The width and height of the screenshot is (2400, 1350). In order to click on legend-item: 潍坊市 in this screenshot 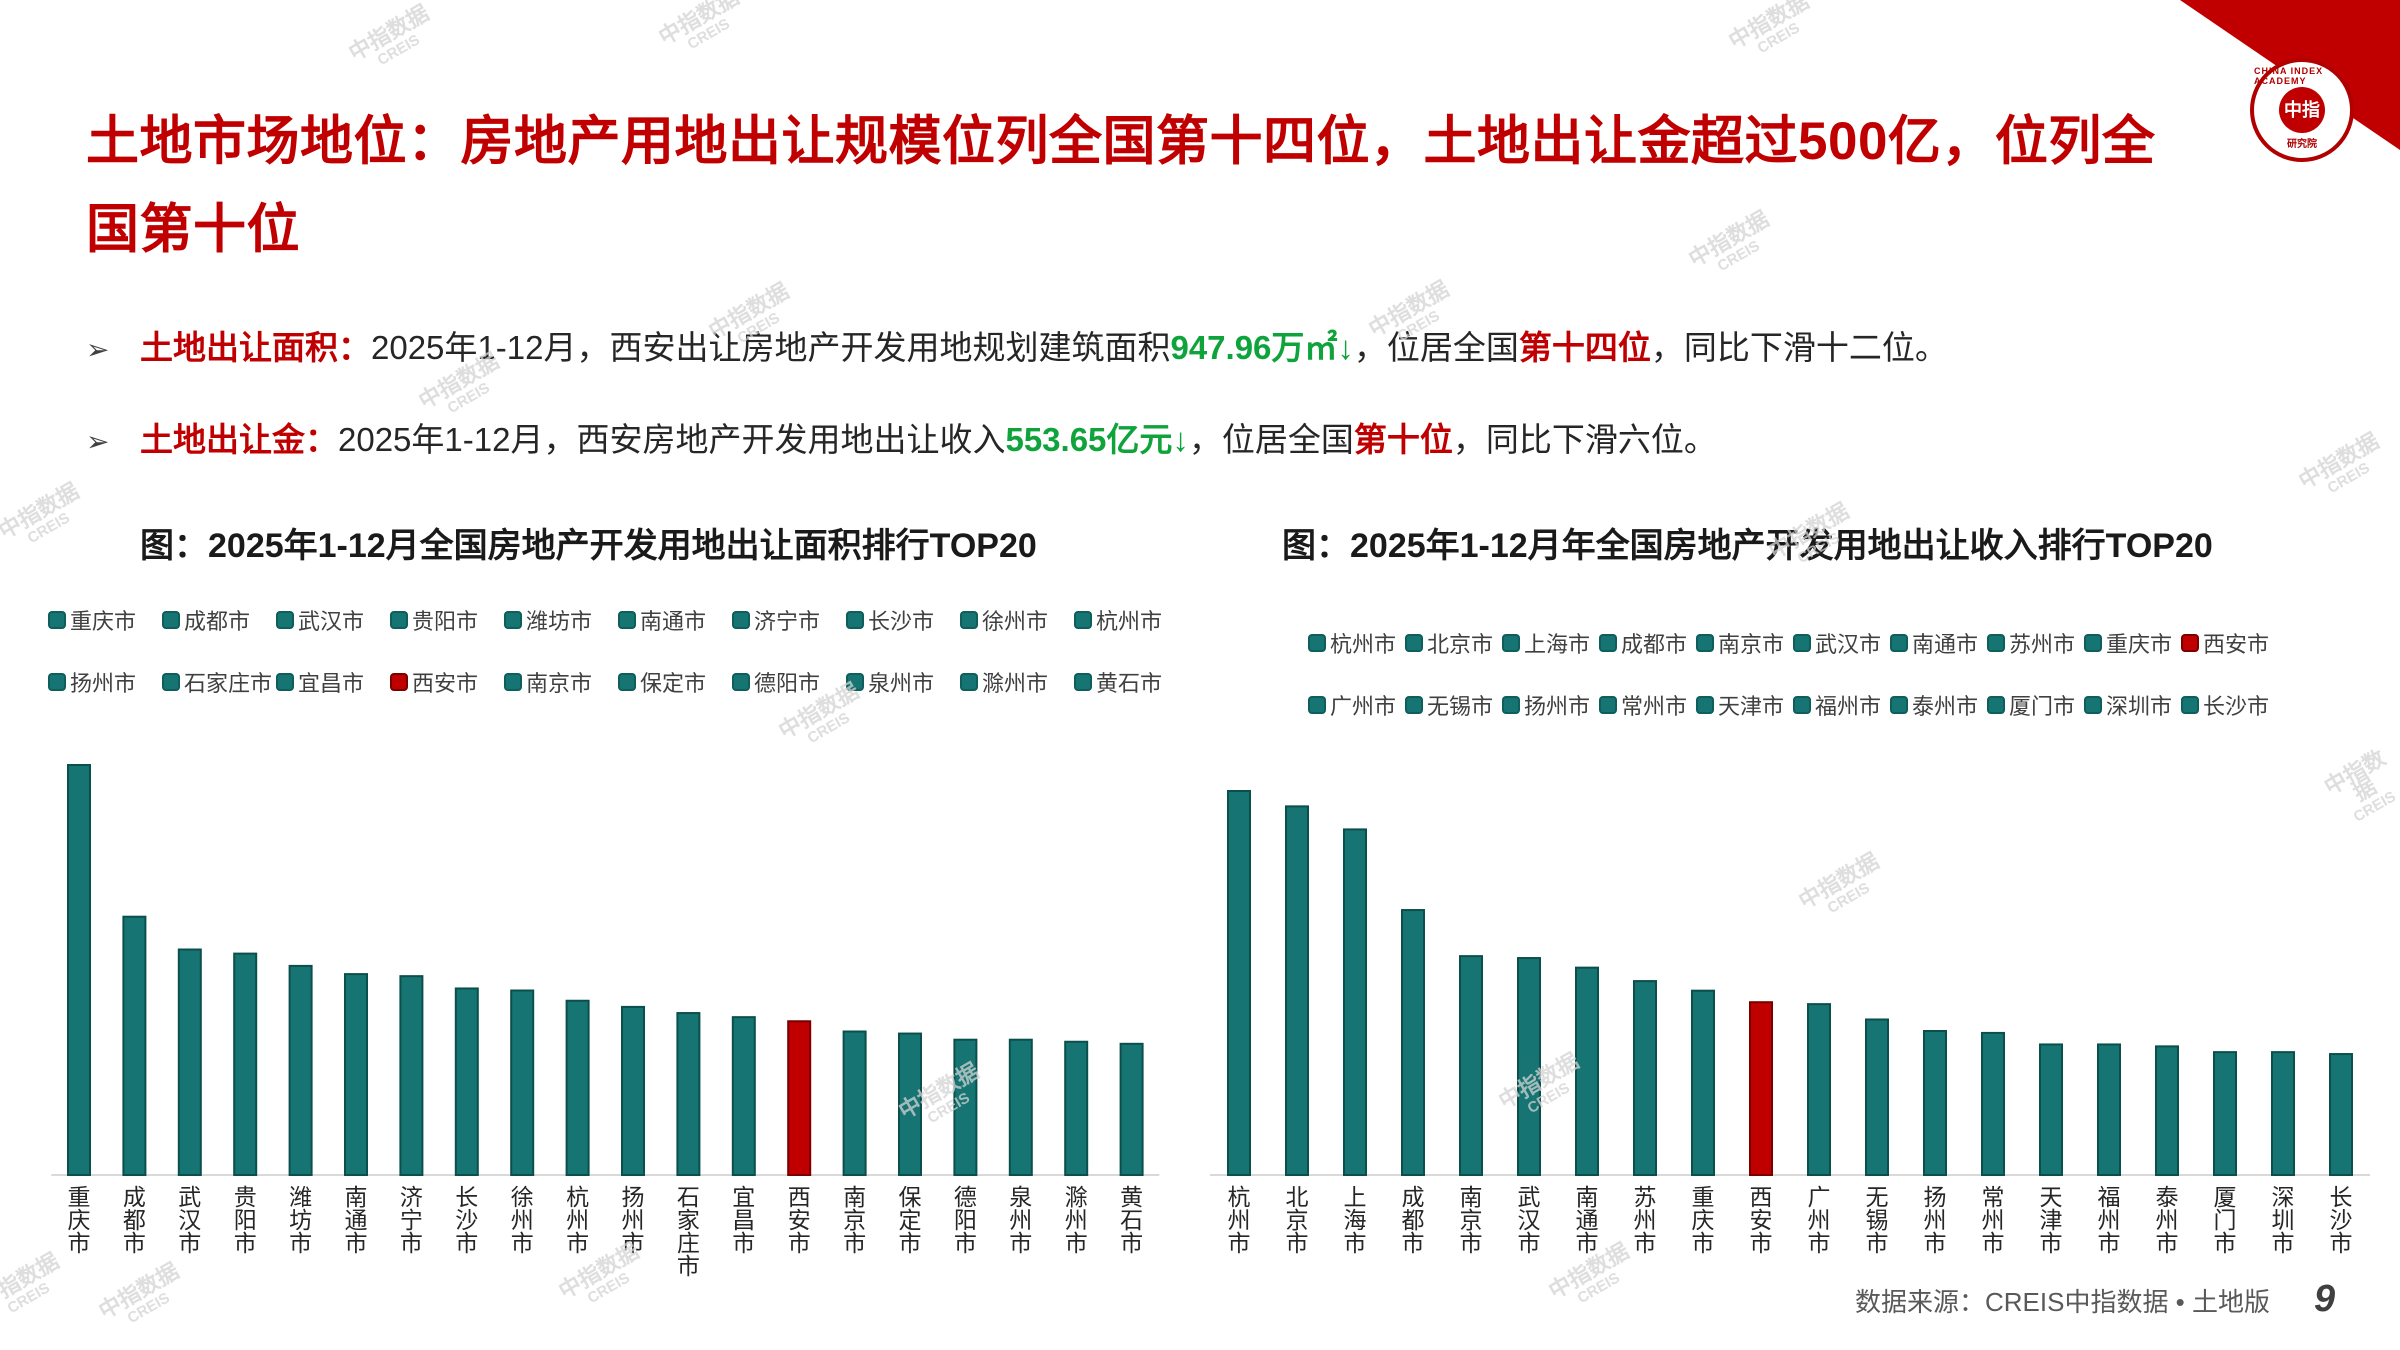, I will do `click(561, 620)`.